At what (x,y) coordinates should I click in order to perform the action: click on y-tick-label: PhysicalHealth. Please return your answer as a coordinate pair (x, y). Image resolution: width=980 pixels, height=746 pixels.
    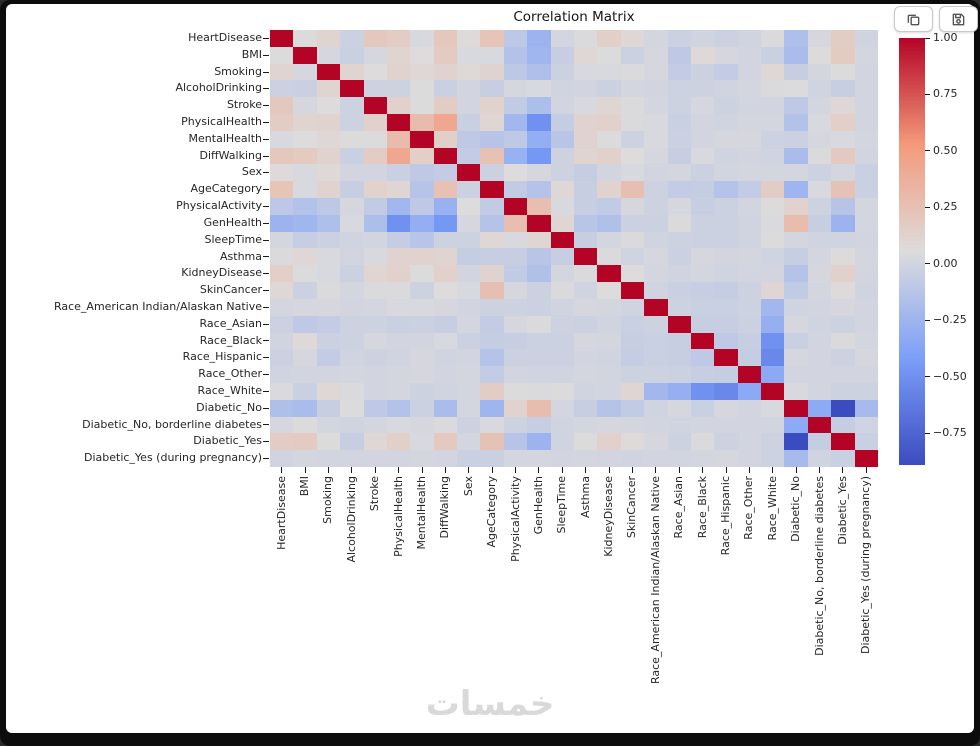
    Looking at the image, I should click on (221, 122).